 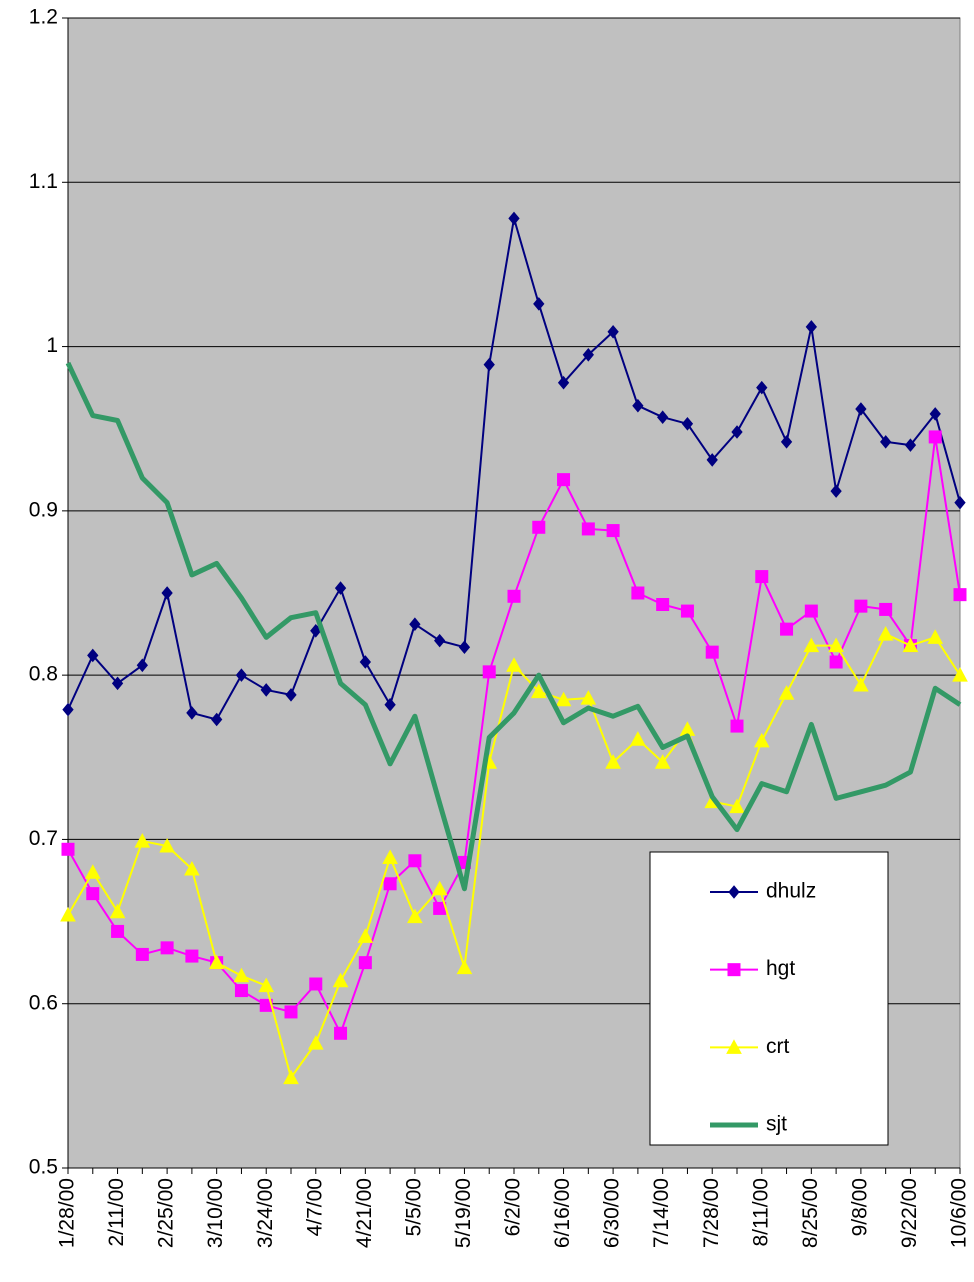 What do you see at coordinates (413, 1207) in the screenshot?
I see `x-tick-label: 5/5/00` at bounding box center [413, 1207].